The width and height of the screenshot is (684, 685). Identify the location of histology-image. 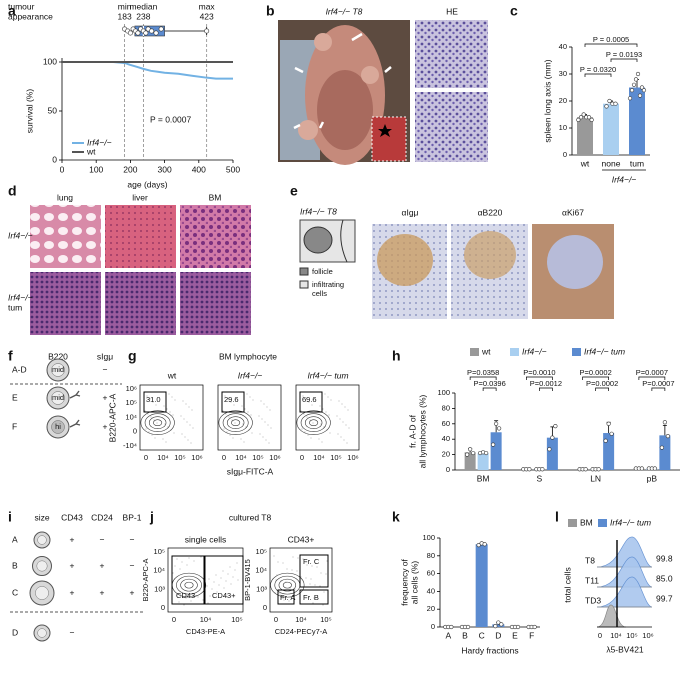
(65, 303).